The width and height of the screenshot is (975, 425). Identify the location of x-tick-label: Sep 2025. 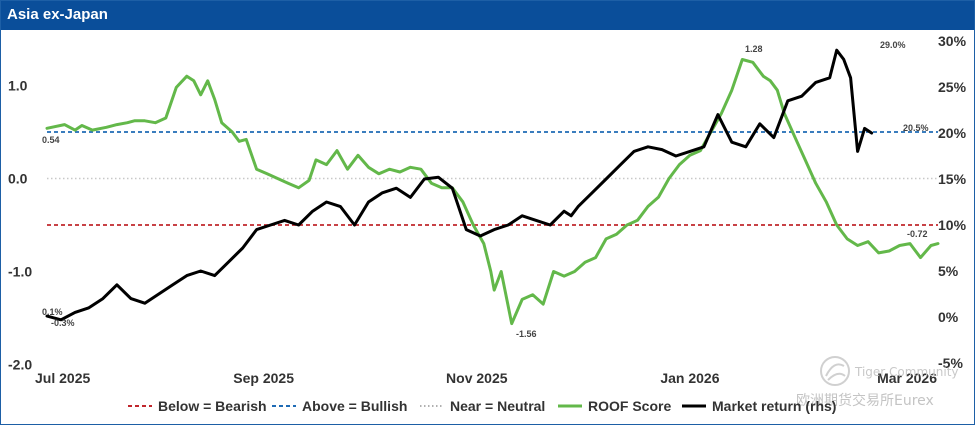
(263, 378).